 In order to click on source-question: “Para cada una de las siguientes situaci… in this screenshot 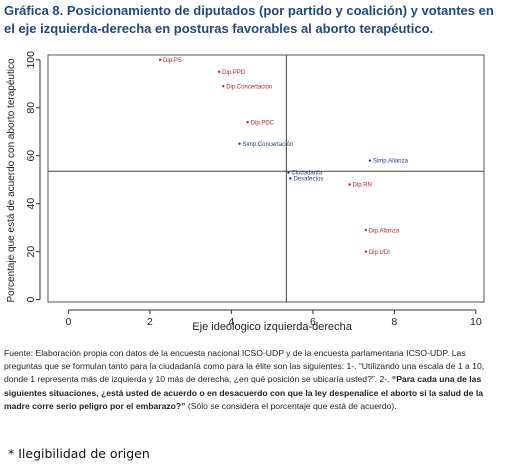, I will do `click(244, 392)`.